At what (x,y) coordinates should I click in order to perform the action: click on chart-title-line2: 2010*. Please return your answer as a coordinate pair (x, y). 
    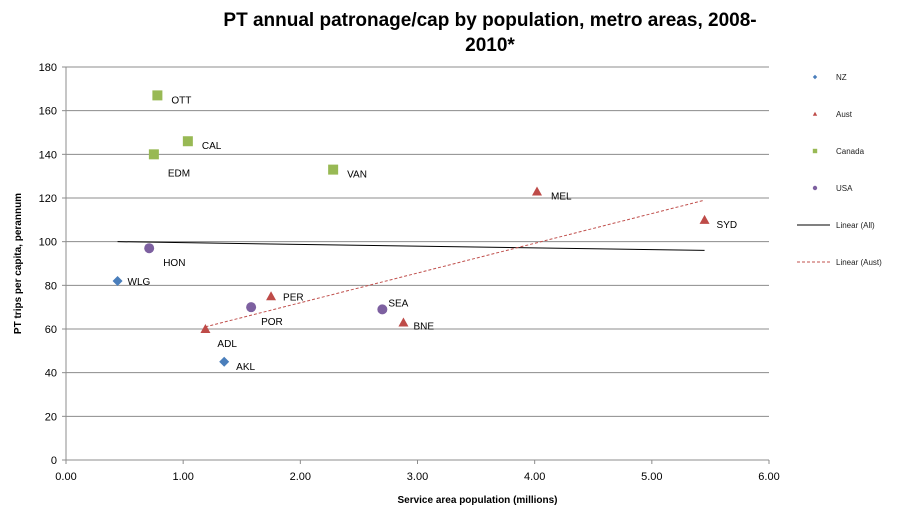
    Looking at the image, I should click on (490, 45).